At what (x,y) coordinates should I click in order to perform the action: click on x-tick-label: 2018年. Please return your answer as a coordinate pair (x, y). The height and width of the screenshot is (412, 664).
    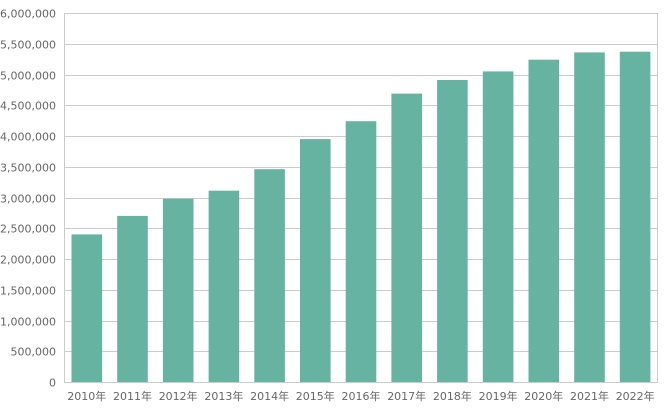
    Looking at the image, I should click on (452, 396).